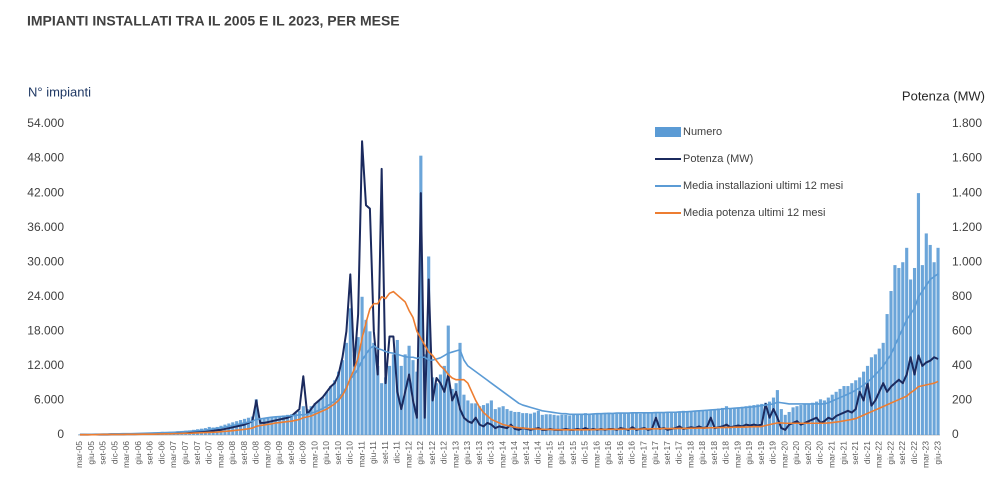 This screenshot has width=1008, height=503. I want to click on x-tick-label: set-11, so click(385, 452).